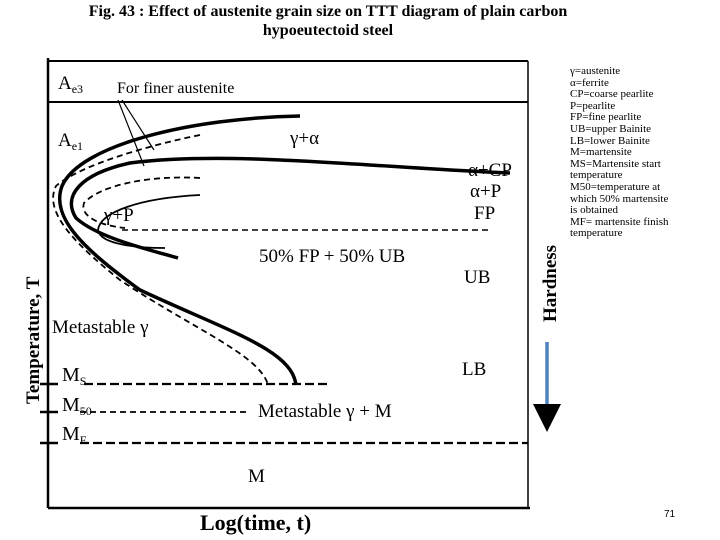 The height and width of the screenshot is (540, 720). Describe the element at coordinates (149, 221) in the screenshot. I see `finish-curve` at that location.